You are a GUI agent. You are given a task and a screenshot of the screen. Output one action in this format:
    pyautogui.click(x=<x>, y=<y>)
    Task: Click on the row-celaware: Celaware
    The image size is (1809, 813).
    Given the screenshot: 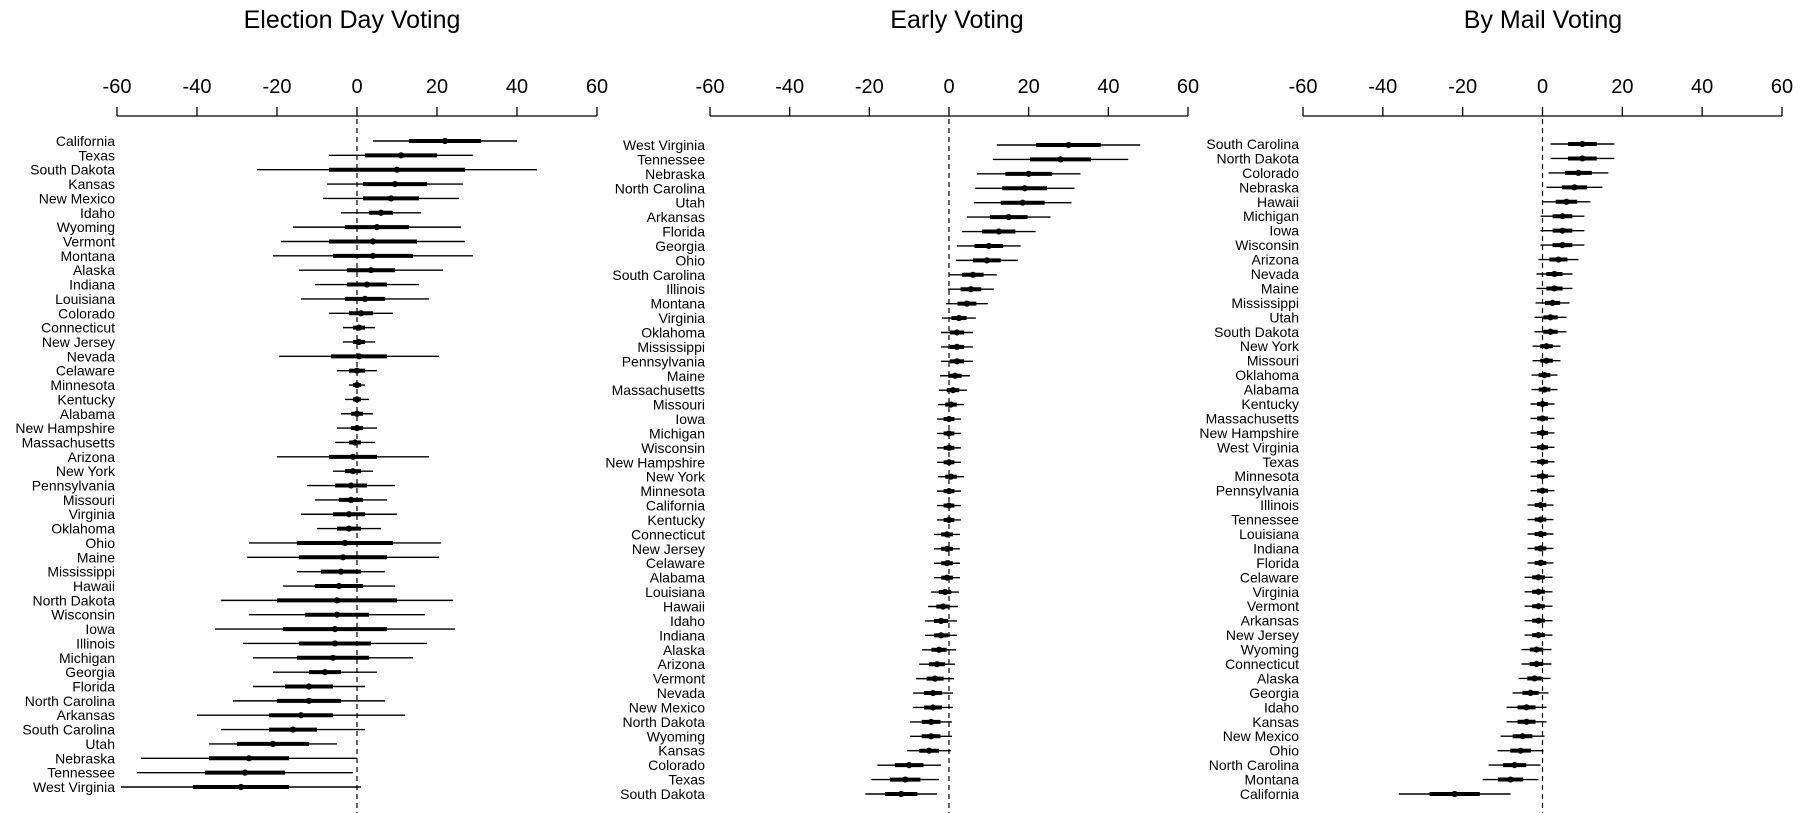 What is the action you would take?
    pyautogui.click(x=216, y=371)
    